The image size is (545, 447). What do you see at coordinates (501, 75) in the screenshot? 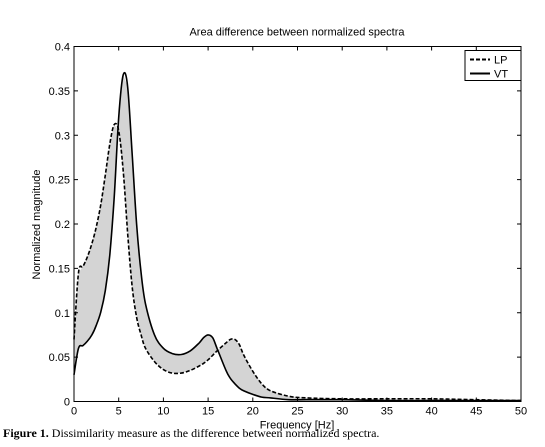
I see `legend-label-vt: VT` at bounding box center [501, 75].